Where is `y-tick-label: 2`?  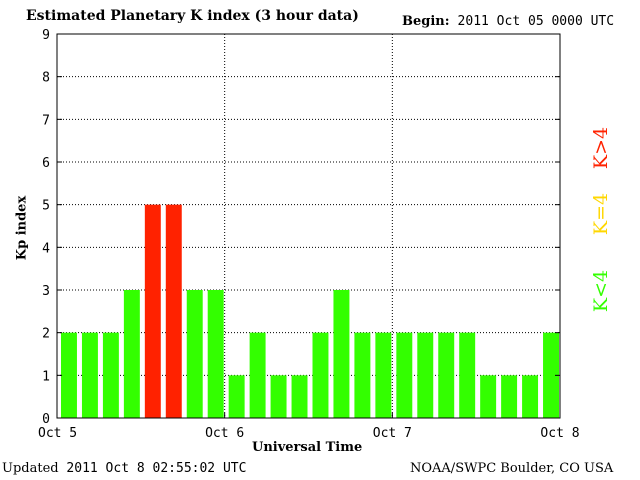 y-tick-label: 2 is located at coordinates (46, 334).